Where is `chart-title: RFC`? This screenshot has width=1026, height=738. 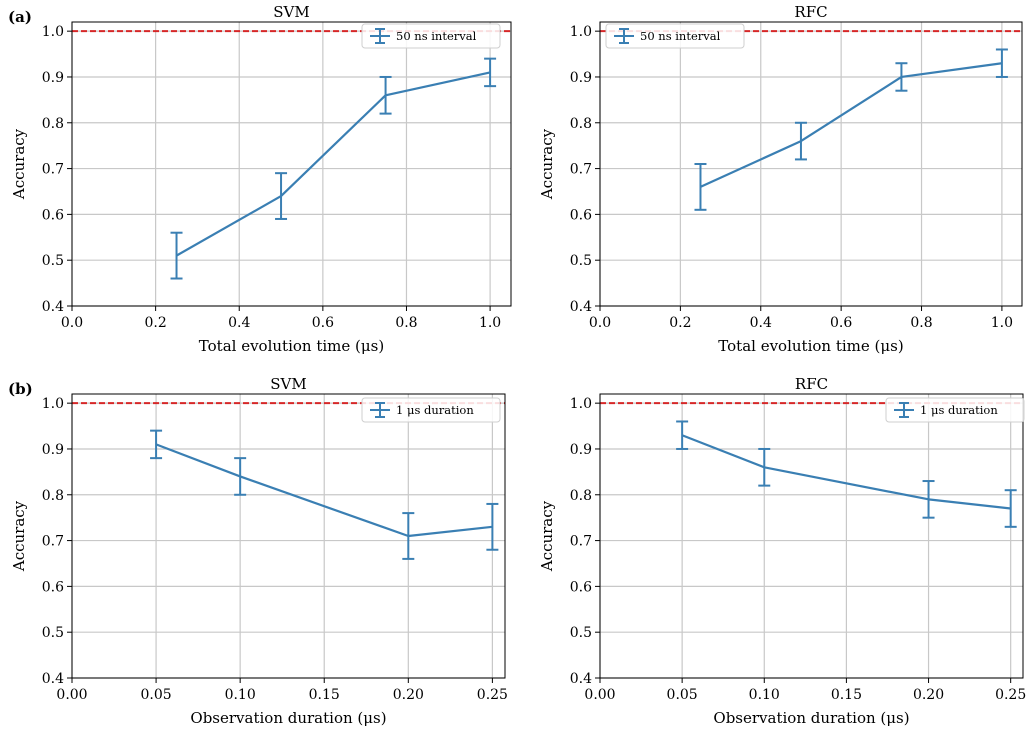
chart-title: RFC is located at coordinates (810, 12).